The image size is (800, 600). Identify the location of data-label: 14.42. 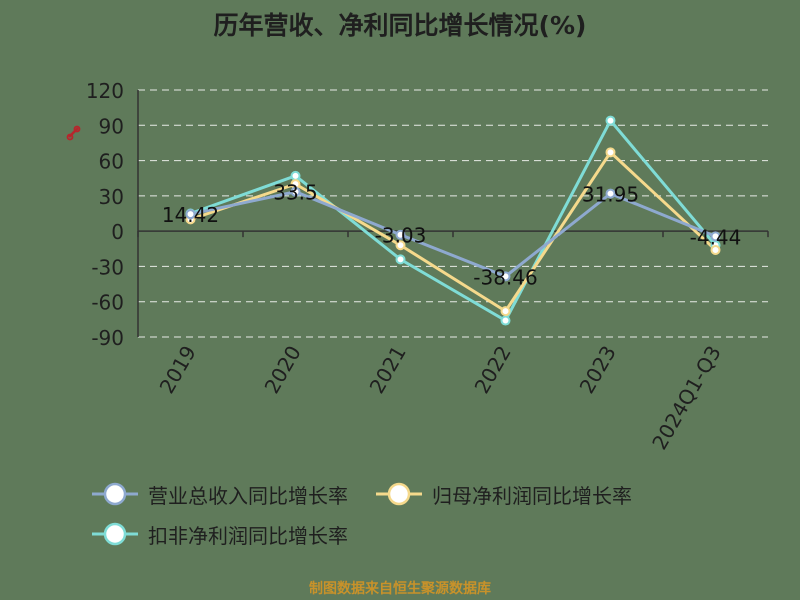
(190, 215).